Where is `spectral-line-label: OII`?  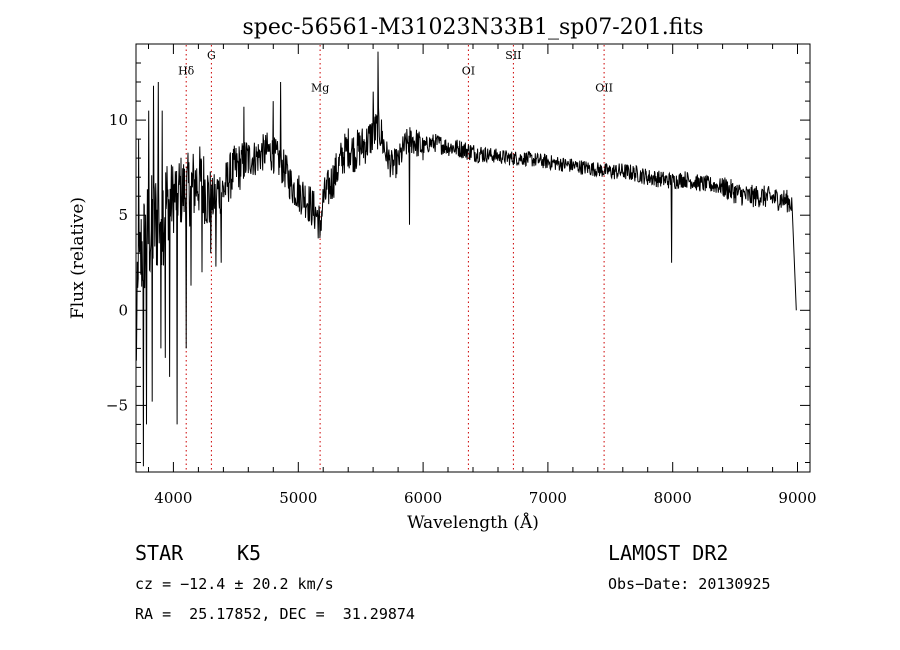 spectral-line-label: OII is located at coordinates (604, 88).